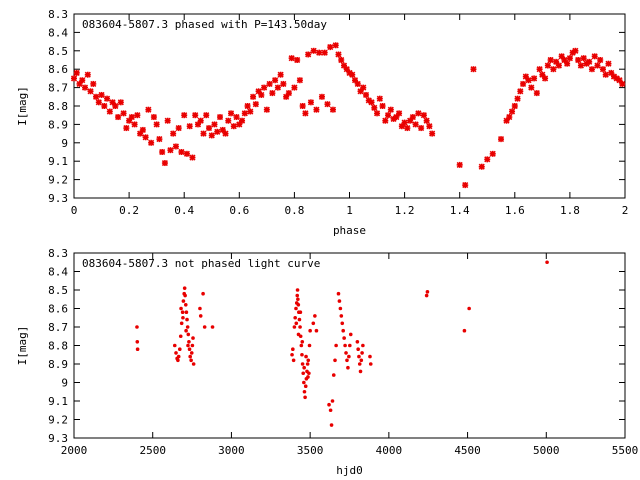 The width and height of the screenshot is (640, 480). What do you see at coordinates (625, 210) in the screenshot?
I see `x-tick-label: 2` at bounding box center [625, 210].